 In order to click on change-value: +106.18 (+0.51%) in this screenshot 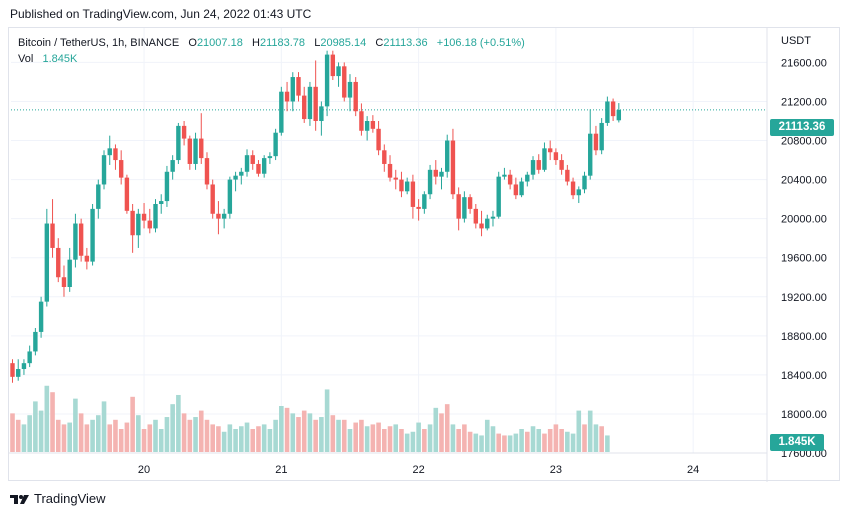, I will do `click(480, 43)`.